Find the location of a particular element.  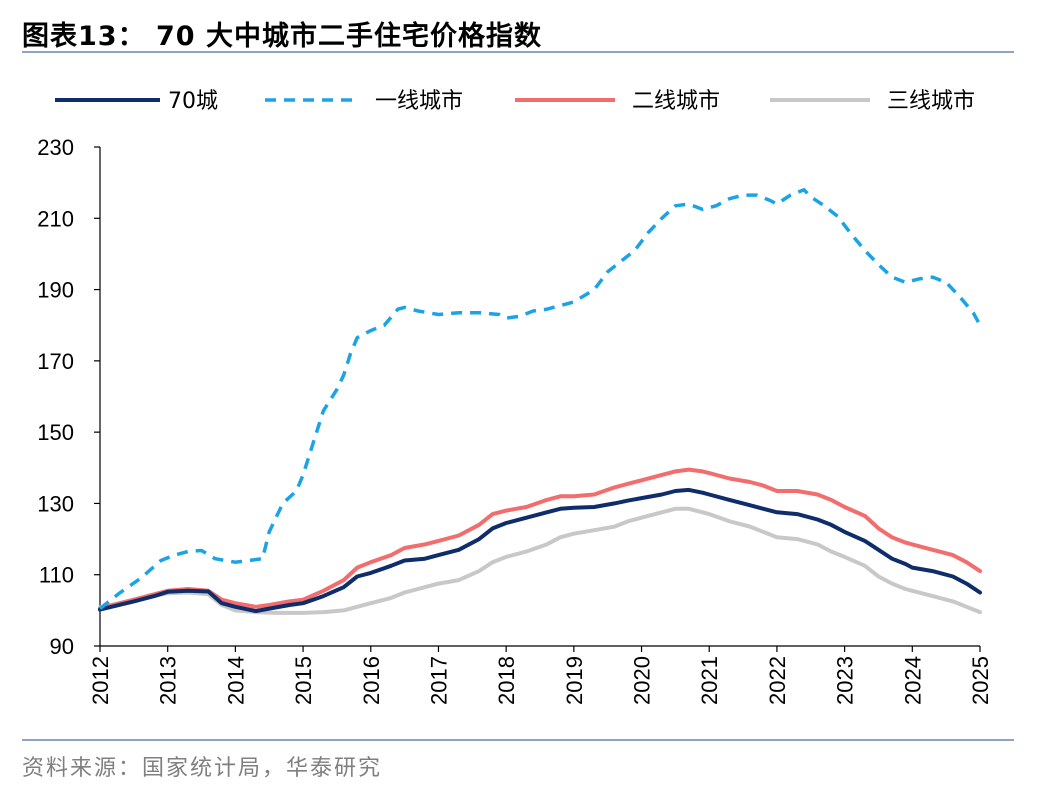

x-tick-label: 2020 is located at coordinates (642, 680).